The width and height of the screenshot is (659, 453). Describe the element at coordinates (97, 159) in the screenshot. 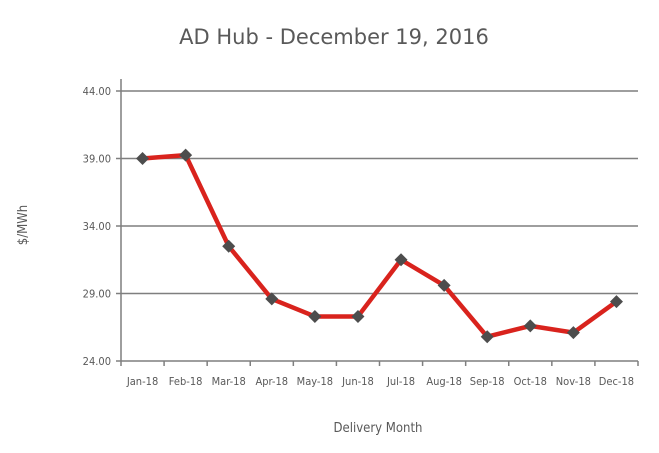

I see `y-tick-label-3: 39.00` at that location.